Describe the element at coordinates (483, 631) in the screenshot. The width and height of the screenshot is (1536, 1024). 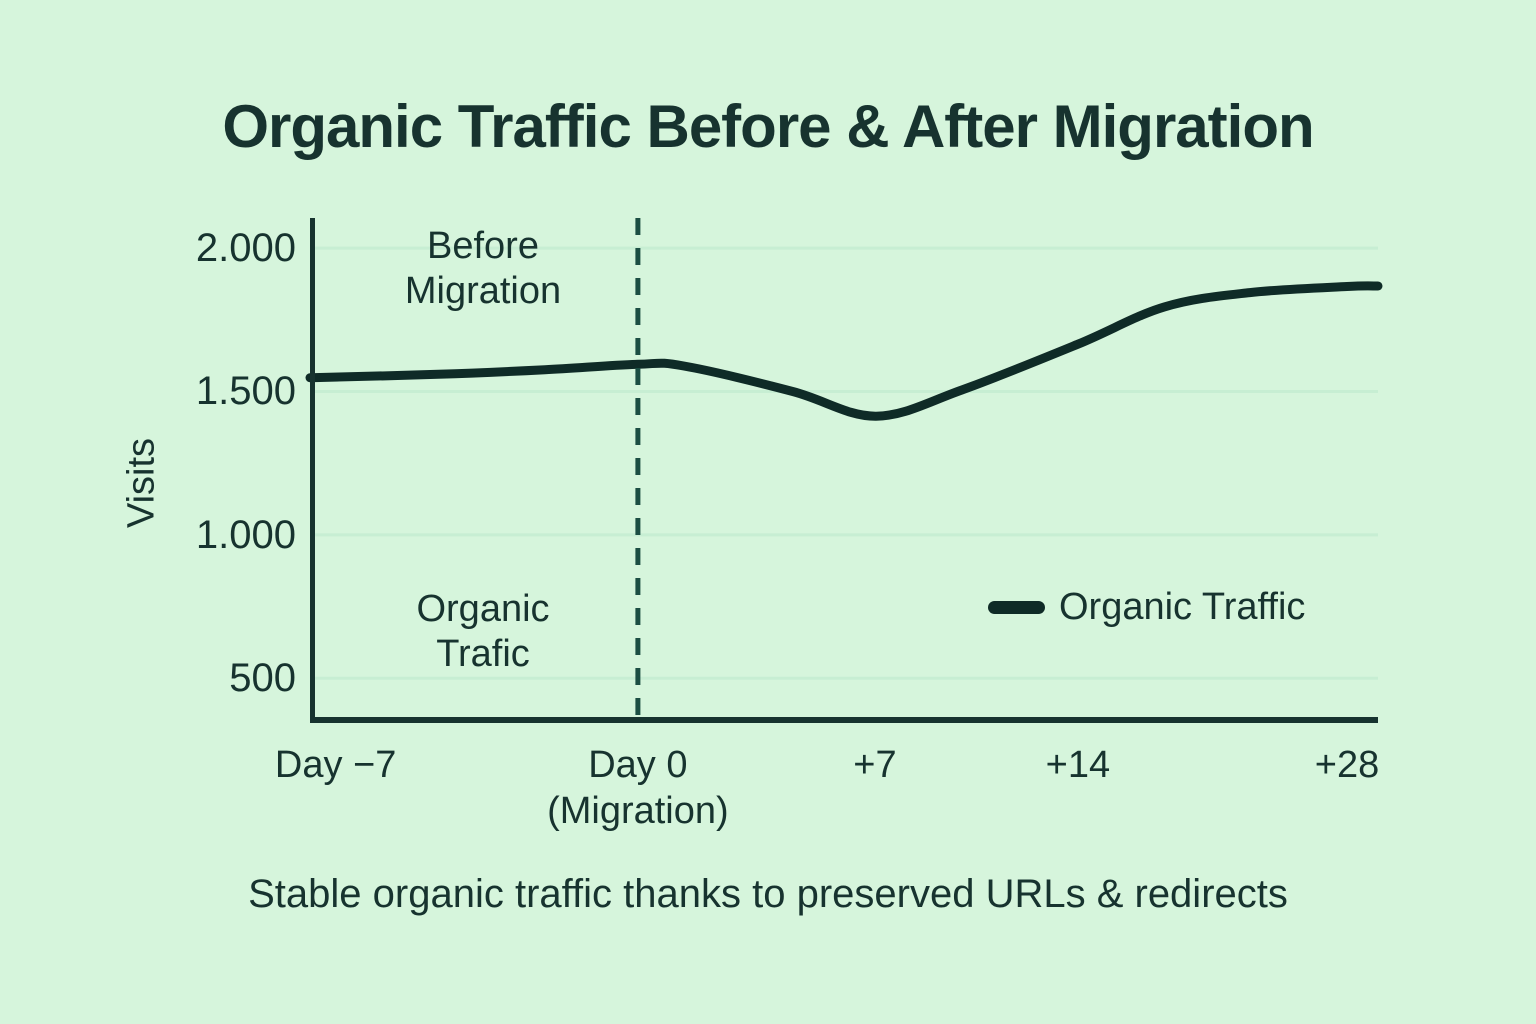
I see `annotation-organic-trafic: Organic Trafic` at that location.